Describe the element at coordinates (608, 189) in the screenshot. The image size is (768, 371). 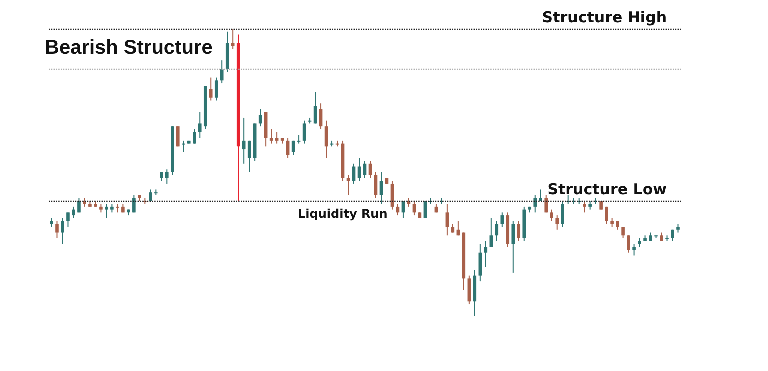
I see `ref-line-label: Structure Low` at that location.